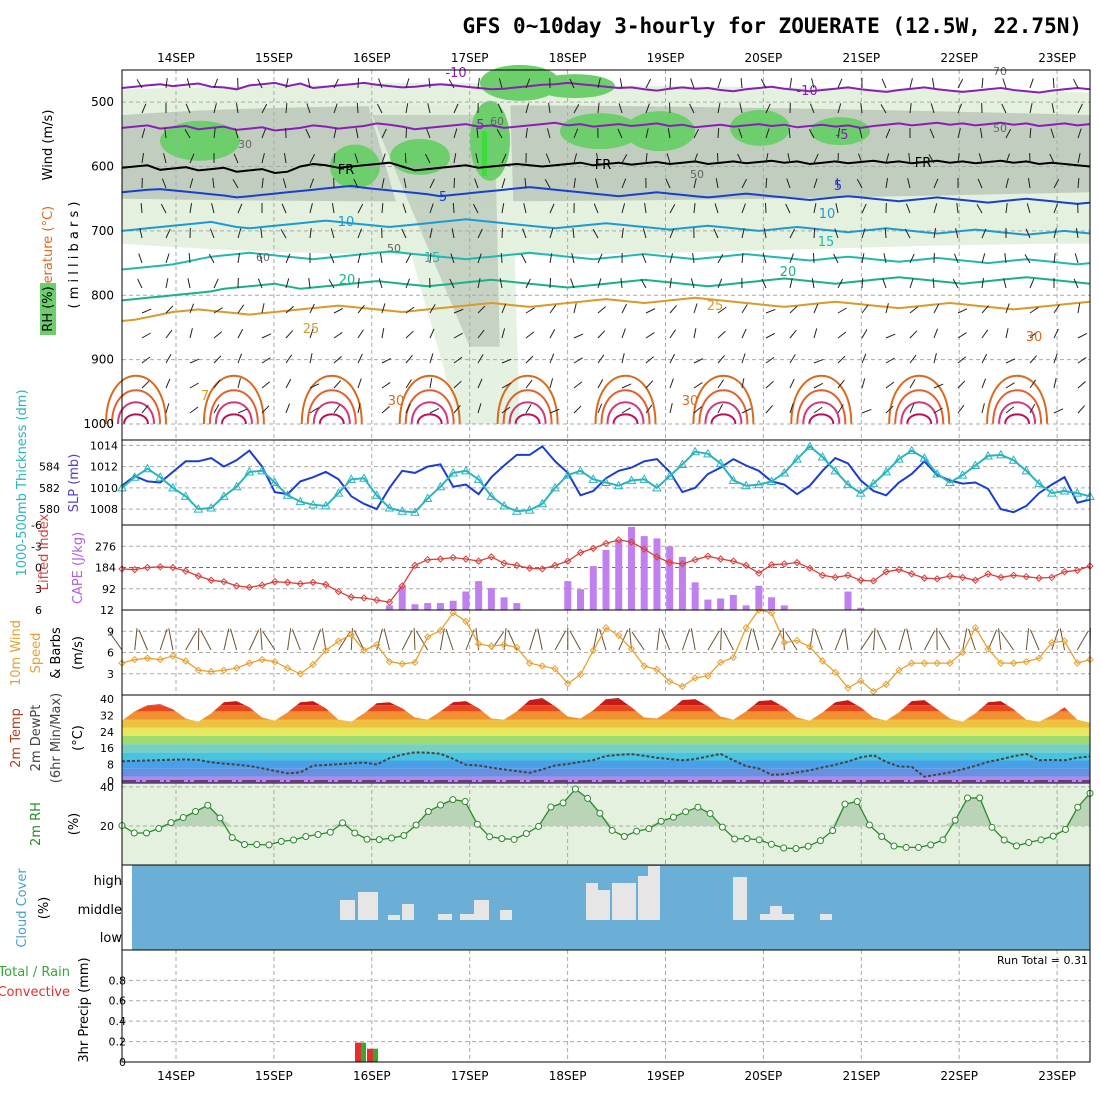  Describe the element at coordinates (363, 1052) in the screenshot. I see `precip-total-bar` at that location.